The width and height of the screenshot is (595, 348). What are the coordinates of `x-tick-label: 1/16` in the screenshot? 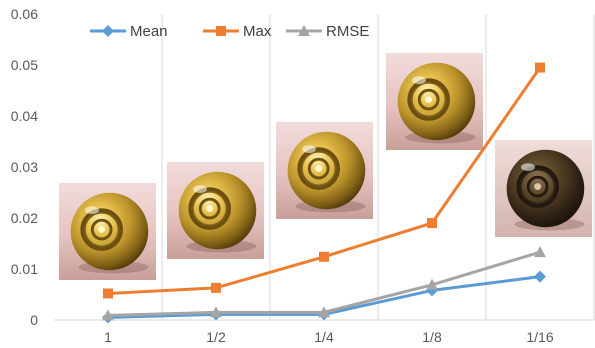 It's located at (539, 337).